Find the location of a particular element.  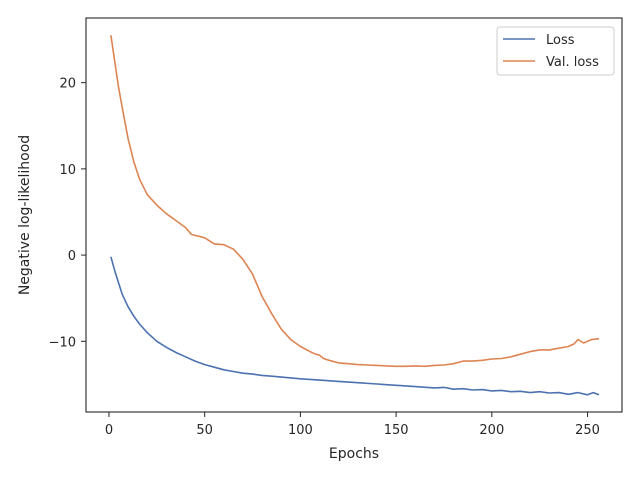

y-axis-label: Negative log-likelihood is located at coordinates (25, 215).